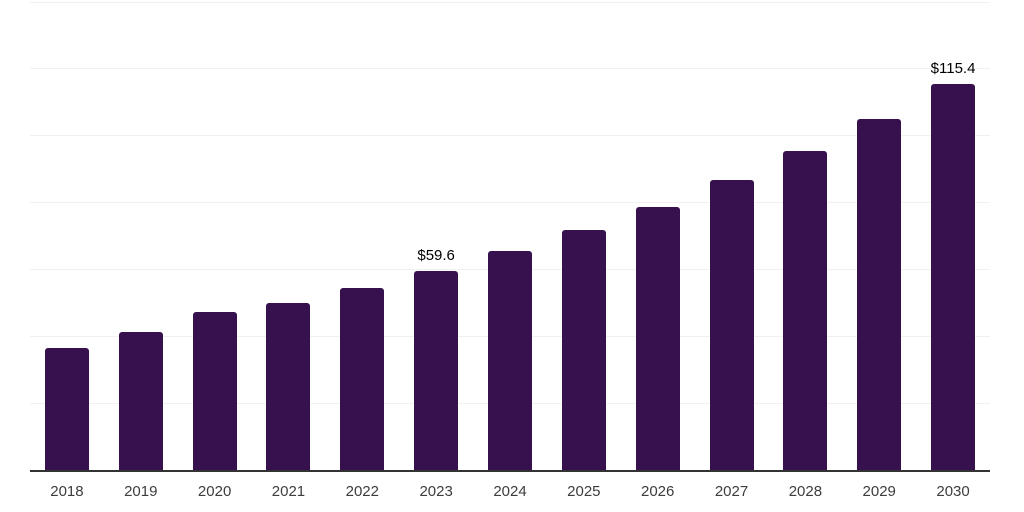 The image size is (1024, 512). What do you see at coordinates (67, 491) in the screenshot?
I see `x-tick-label: 2018` at bounding box center [67, 491].